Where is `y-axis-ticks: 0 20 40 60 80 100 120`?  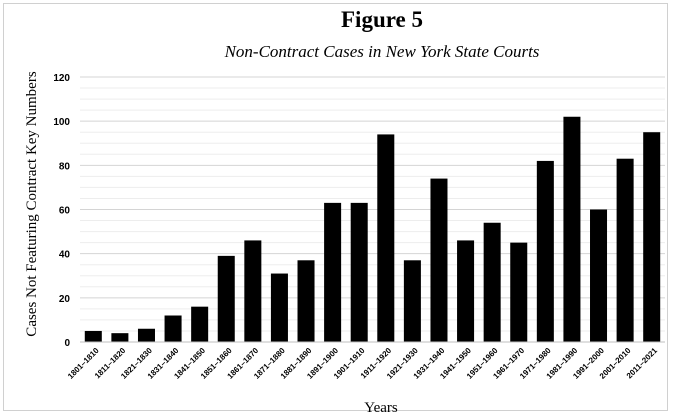 y-axis-ticks: 0 20 40 60 80 100 120 is located at coordinates (61, 211).